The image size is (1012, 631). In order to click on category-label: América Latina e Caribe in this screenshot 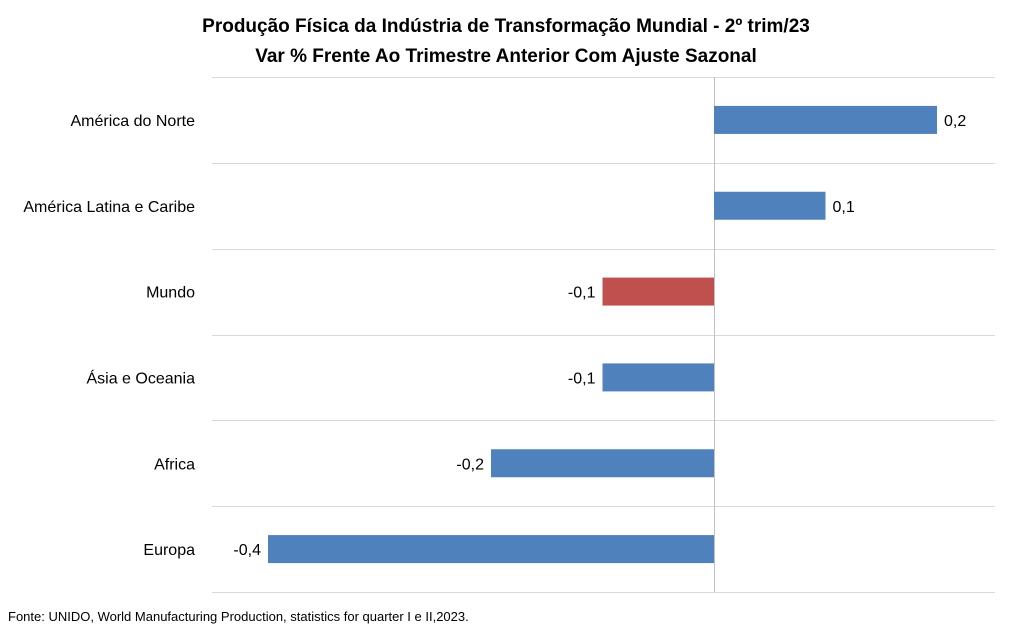, I will do `click(109, 207)`.